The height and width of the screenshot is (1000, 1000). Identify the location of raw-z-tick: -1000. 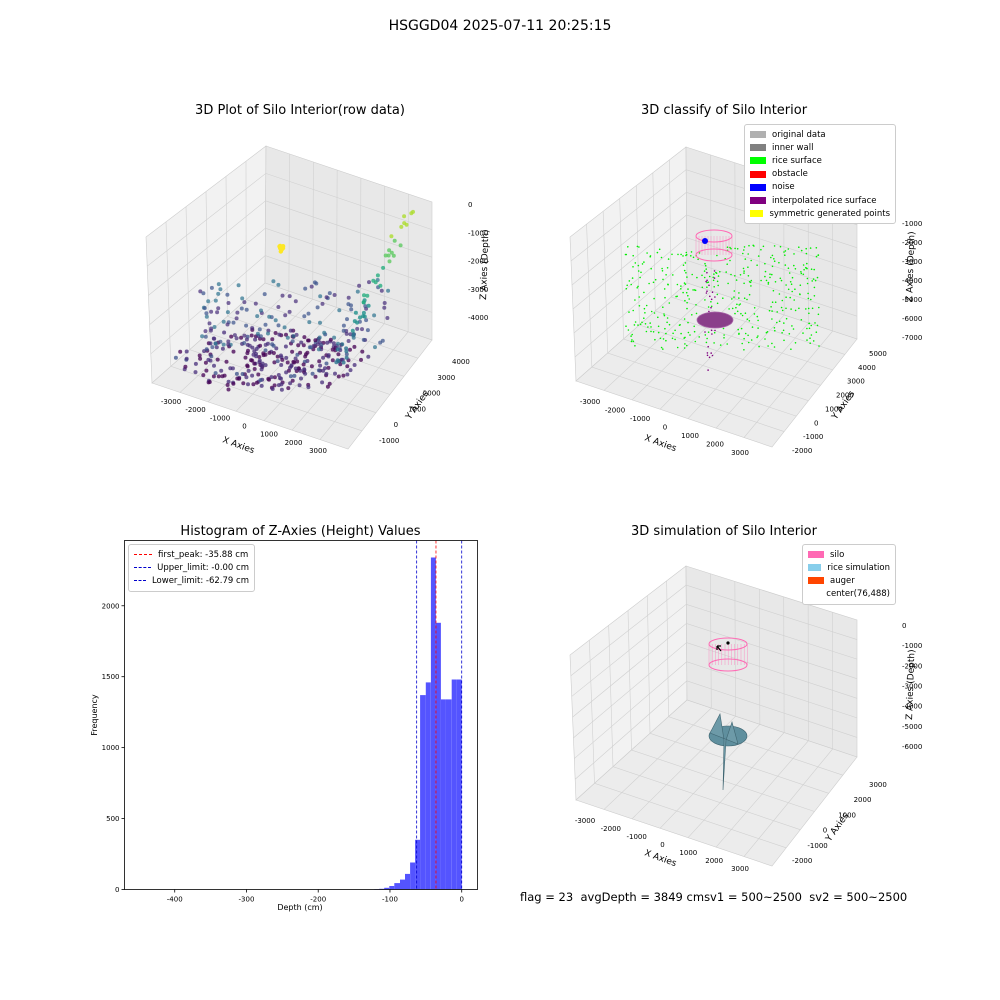
(478, 233).